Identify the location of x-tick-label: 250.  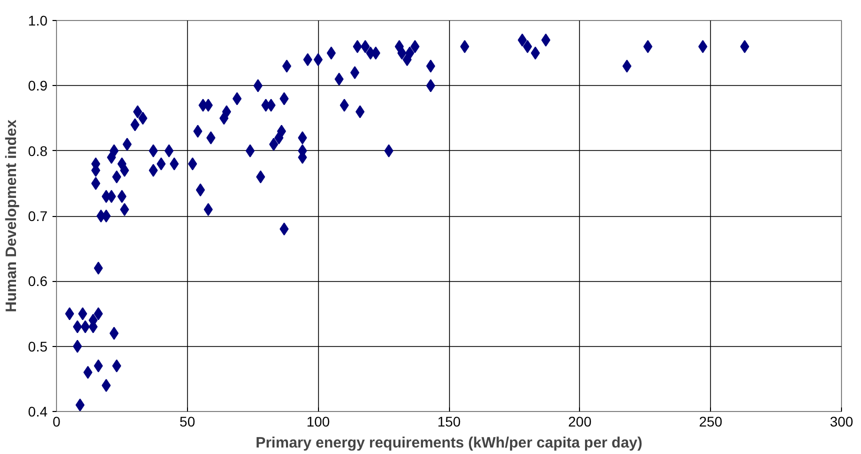
(710, 422).